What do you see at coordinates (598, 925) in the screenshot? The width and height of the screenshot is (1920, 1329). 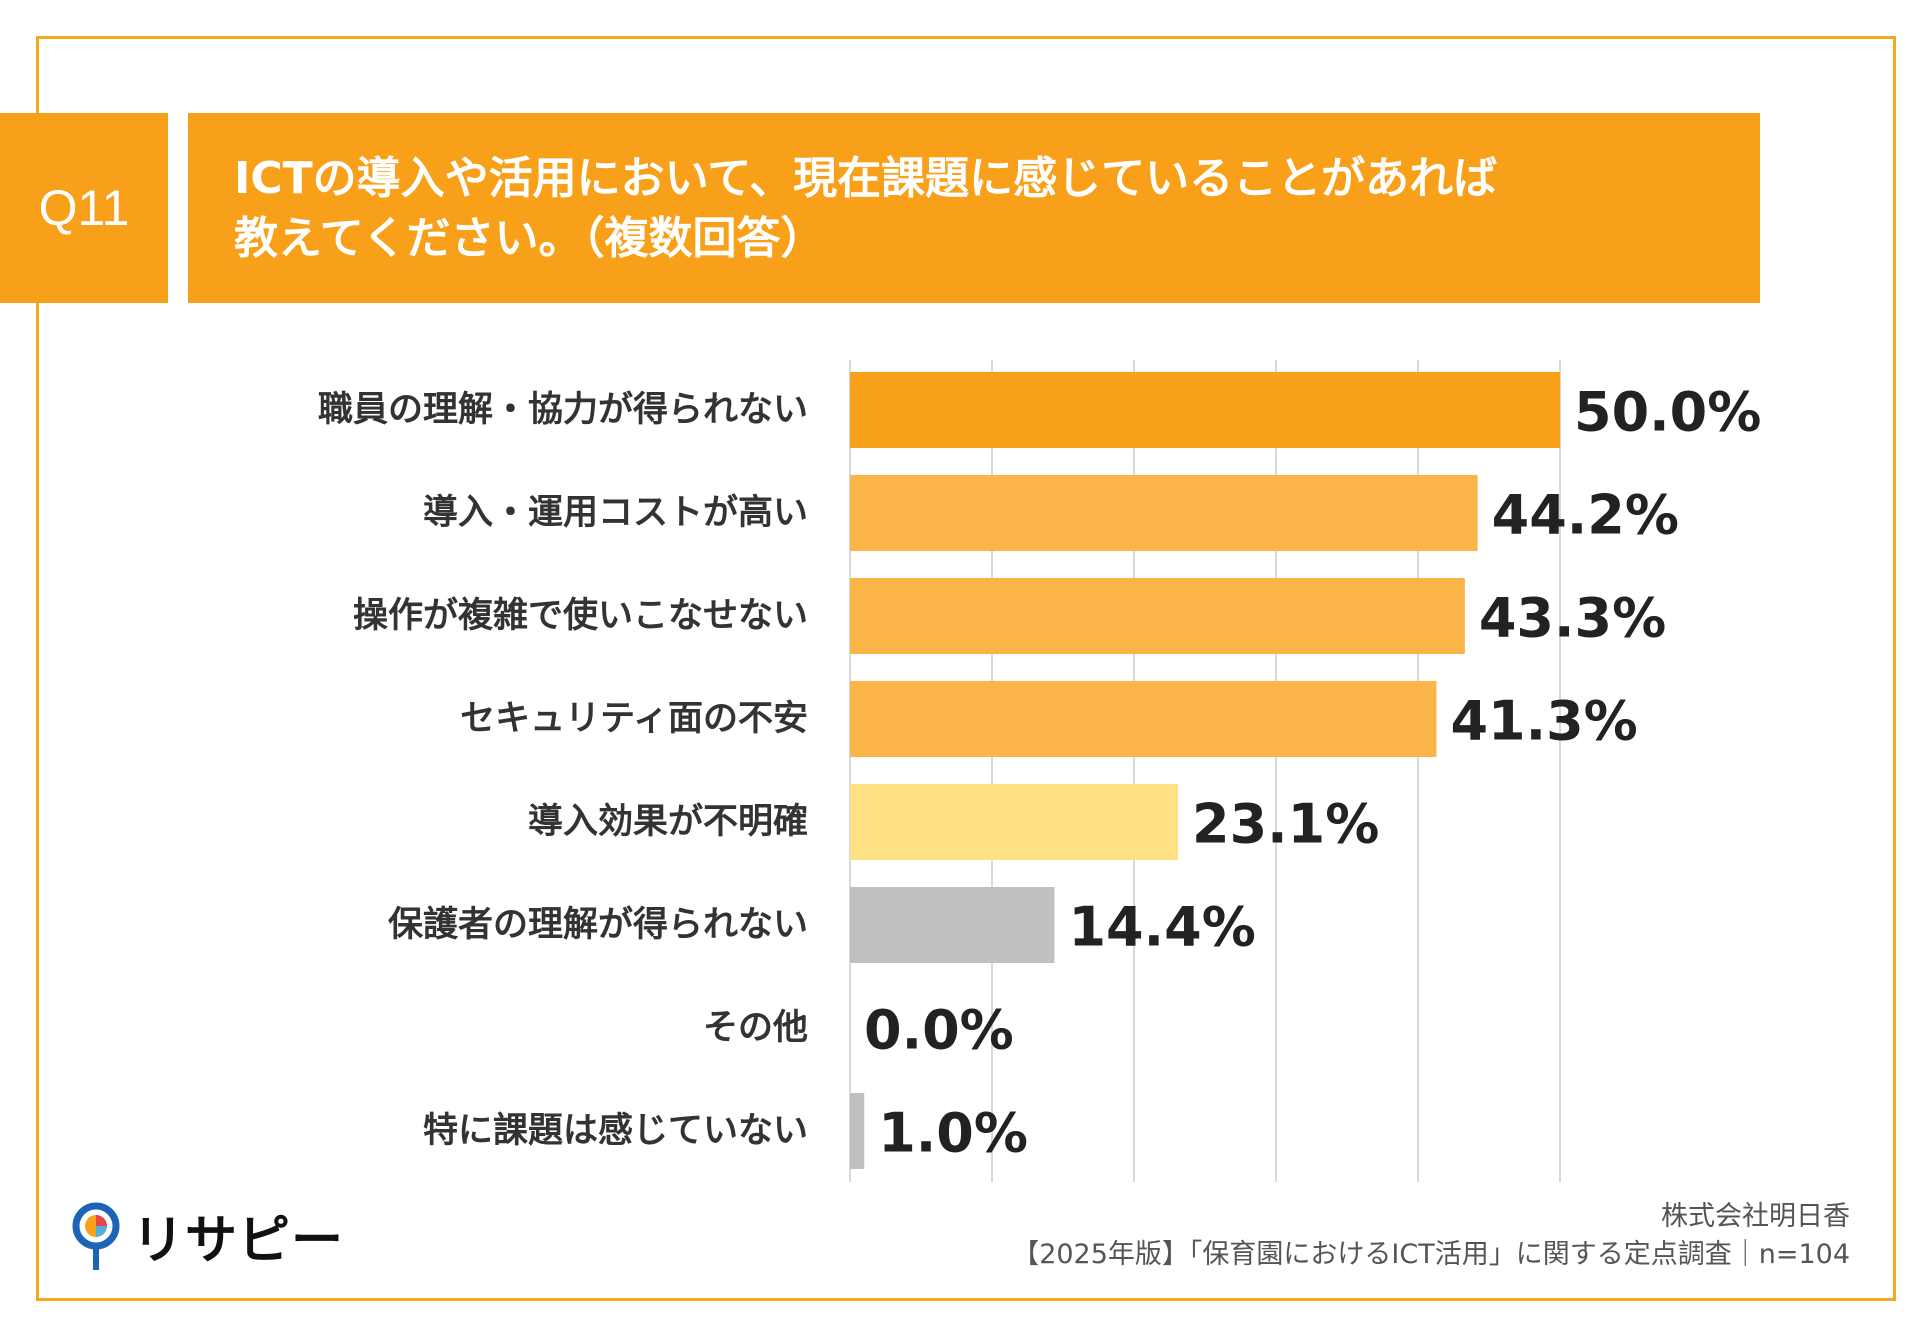 I see `category-label: 保護者の理解が得られない` at bounding box center [598, 925].